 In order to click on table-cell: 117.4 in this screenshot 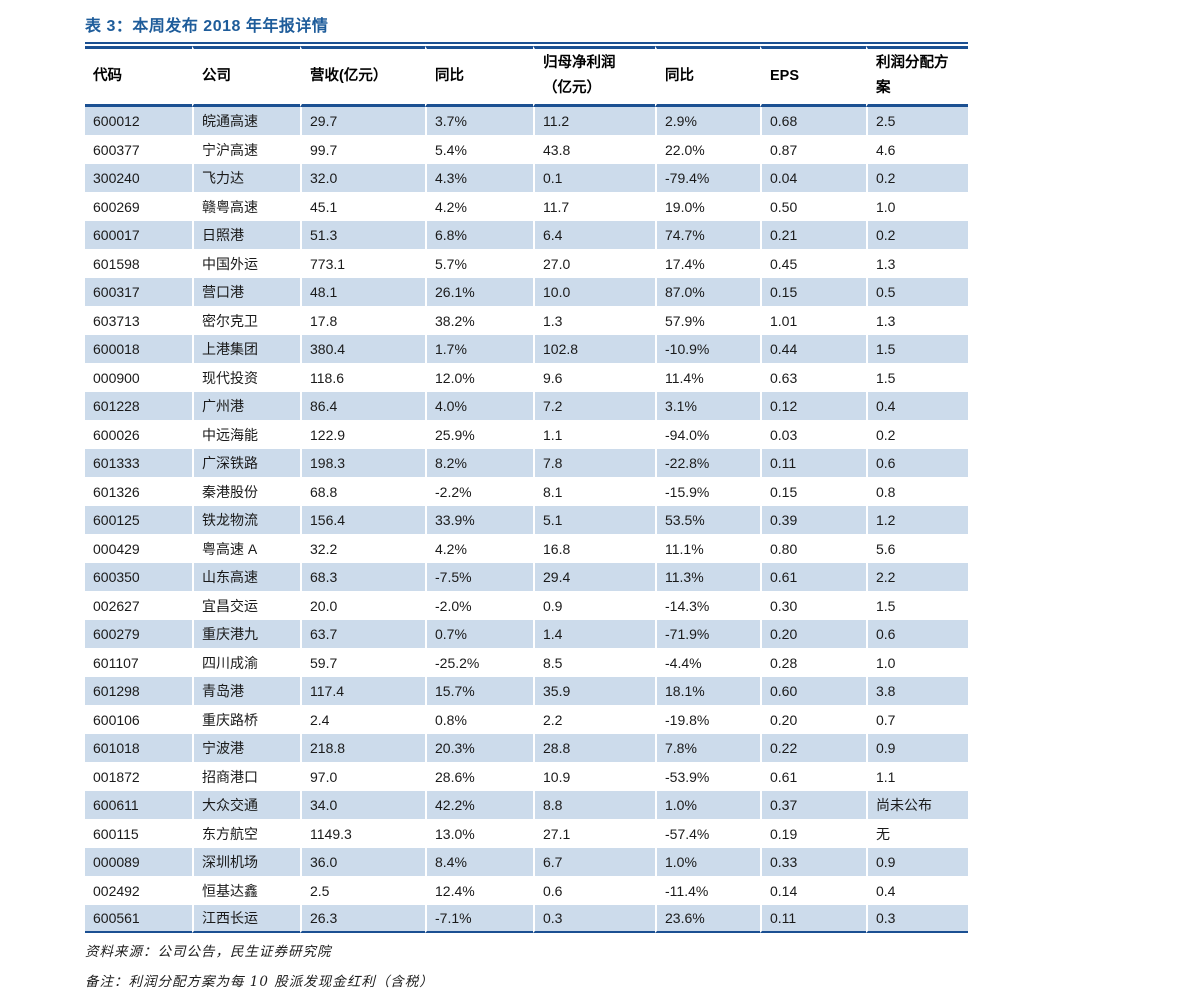, I will do `click(362, 691)`.